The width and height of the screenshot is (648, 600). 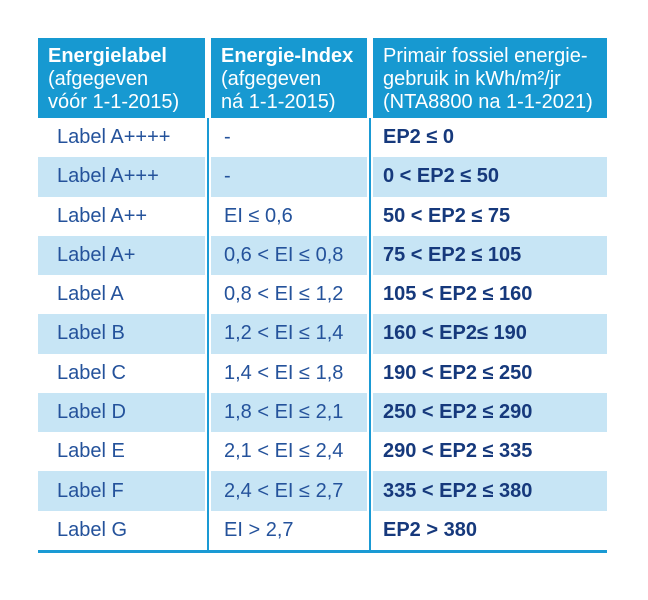 I want to click on energie-index-cell: 1,4 < EI ≤ 1,8, so click(x=289, y=373).